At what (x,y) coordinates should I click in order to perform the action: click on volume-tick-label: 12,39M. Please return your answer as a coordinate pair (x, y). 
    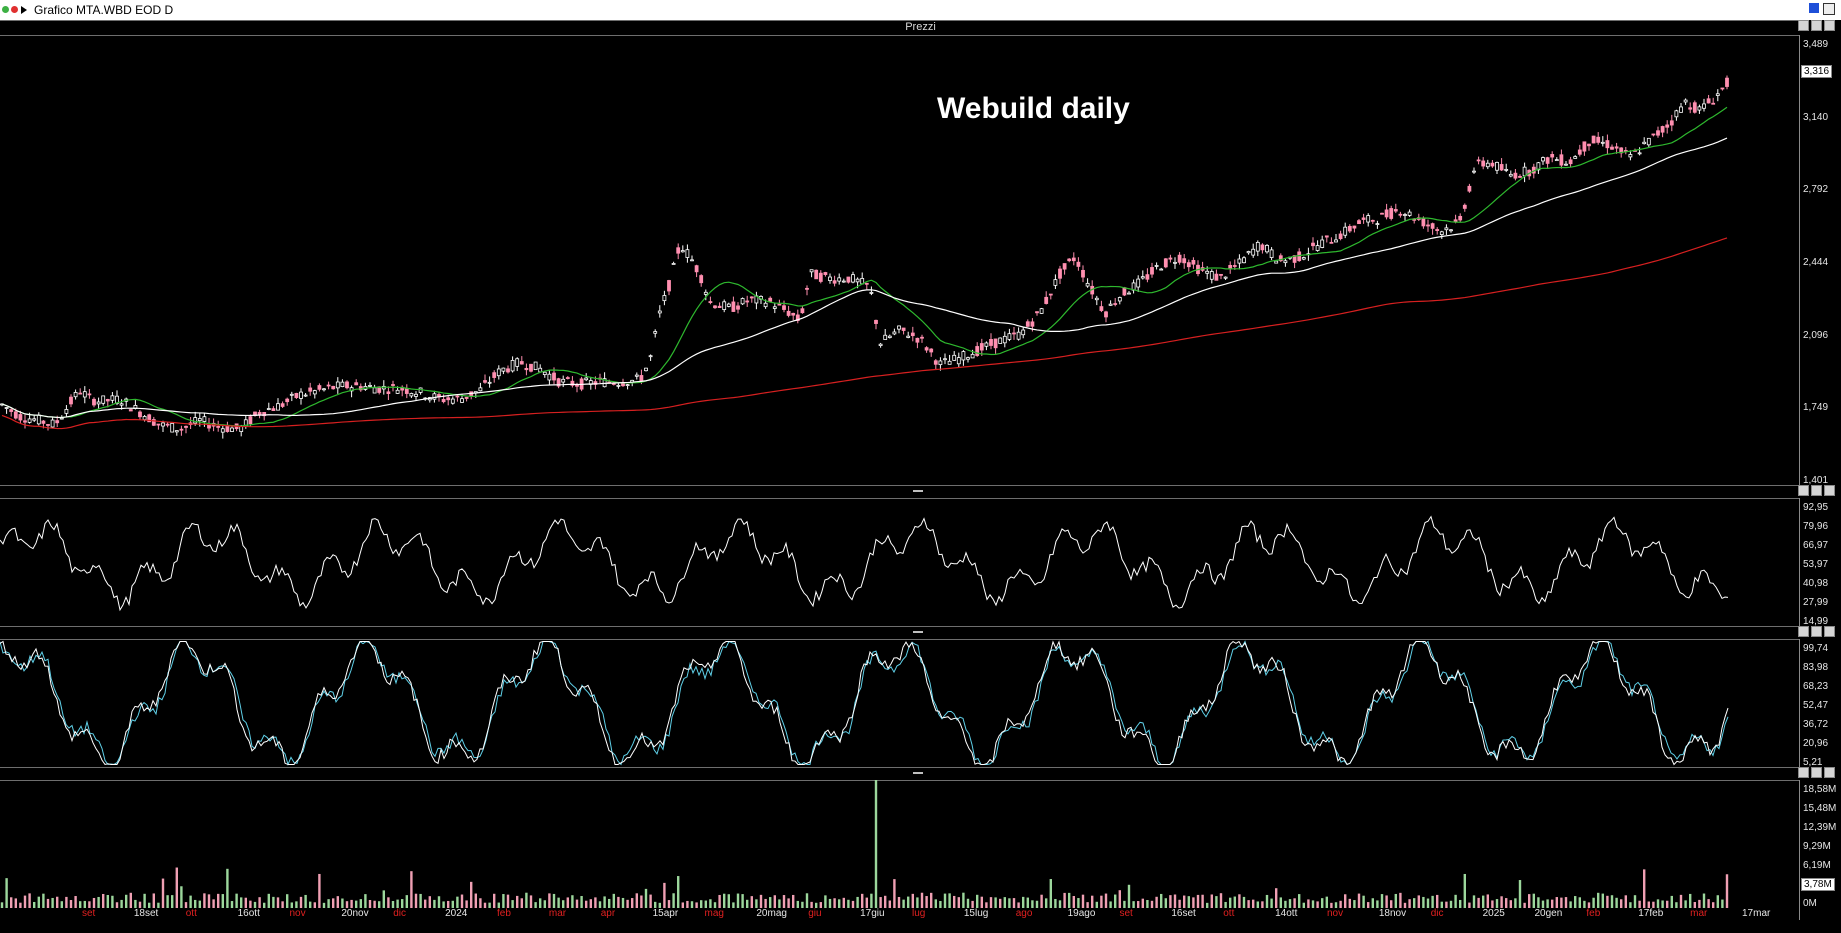
    Looking at the image, I should click on (1820, 827).